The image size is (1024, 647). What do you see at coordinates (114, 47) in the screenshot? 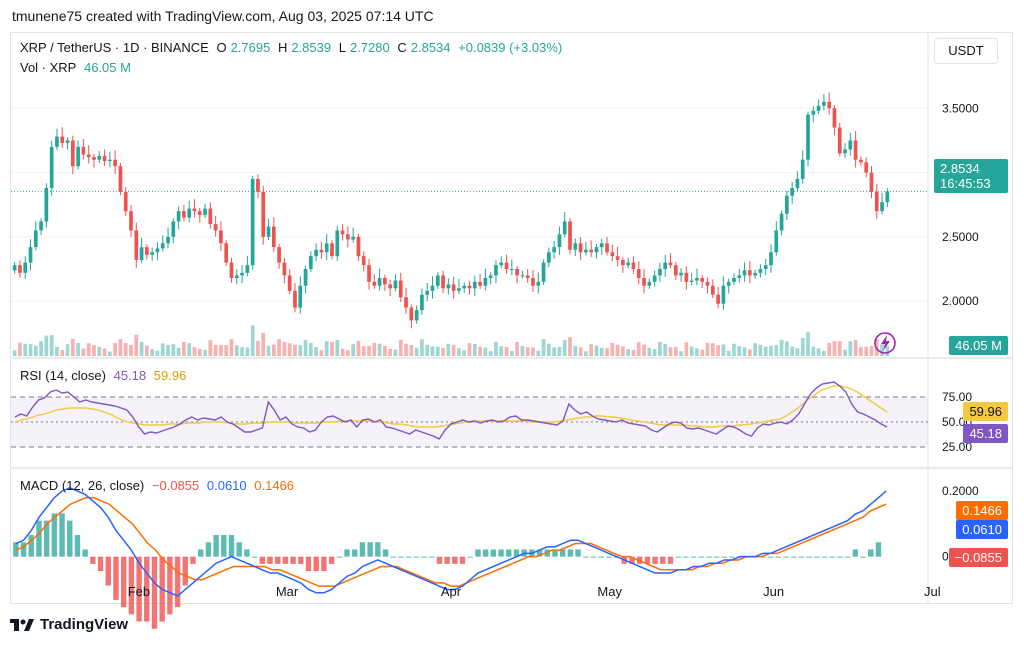
I see `symbol-label: XRP / TetherUS · 1D · BINANCE` at bounding box center [114, 47].